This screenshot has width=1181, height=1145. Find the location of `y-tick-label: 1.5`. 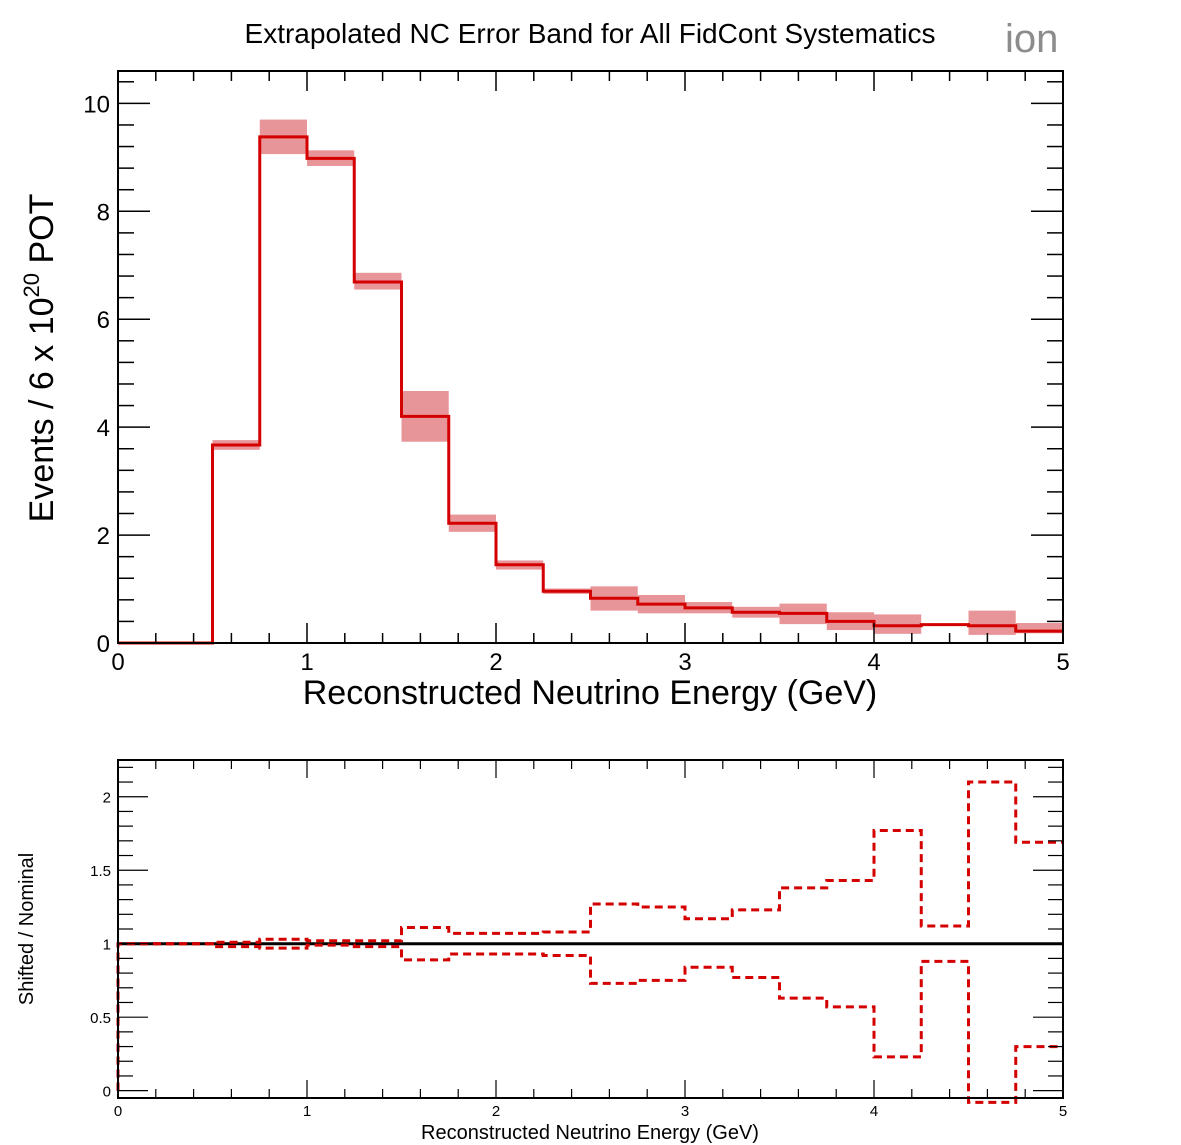

y-tick-label: 1.5 is located at coordinates (100, 871).